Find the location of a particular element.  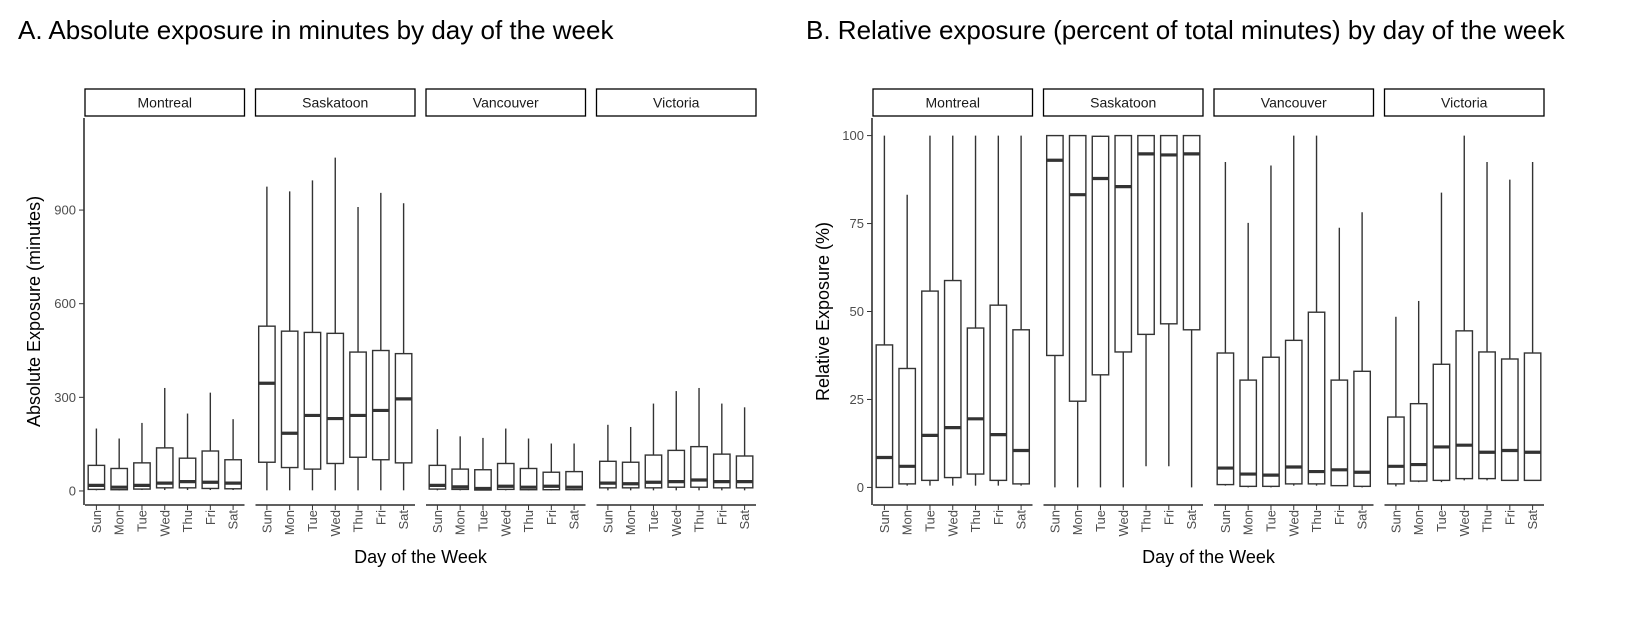

facet-montreal: Montreal Sun Mon Tue Wed Thu Fri Sat is located at coordinates (953, 312).